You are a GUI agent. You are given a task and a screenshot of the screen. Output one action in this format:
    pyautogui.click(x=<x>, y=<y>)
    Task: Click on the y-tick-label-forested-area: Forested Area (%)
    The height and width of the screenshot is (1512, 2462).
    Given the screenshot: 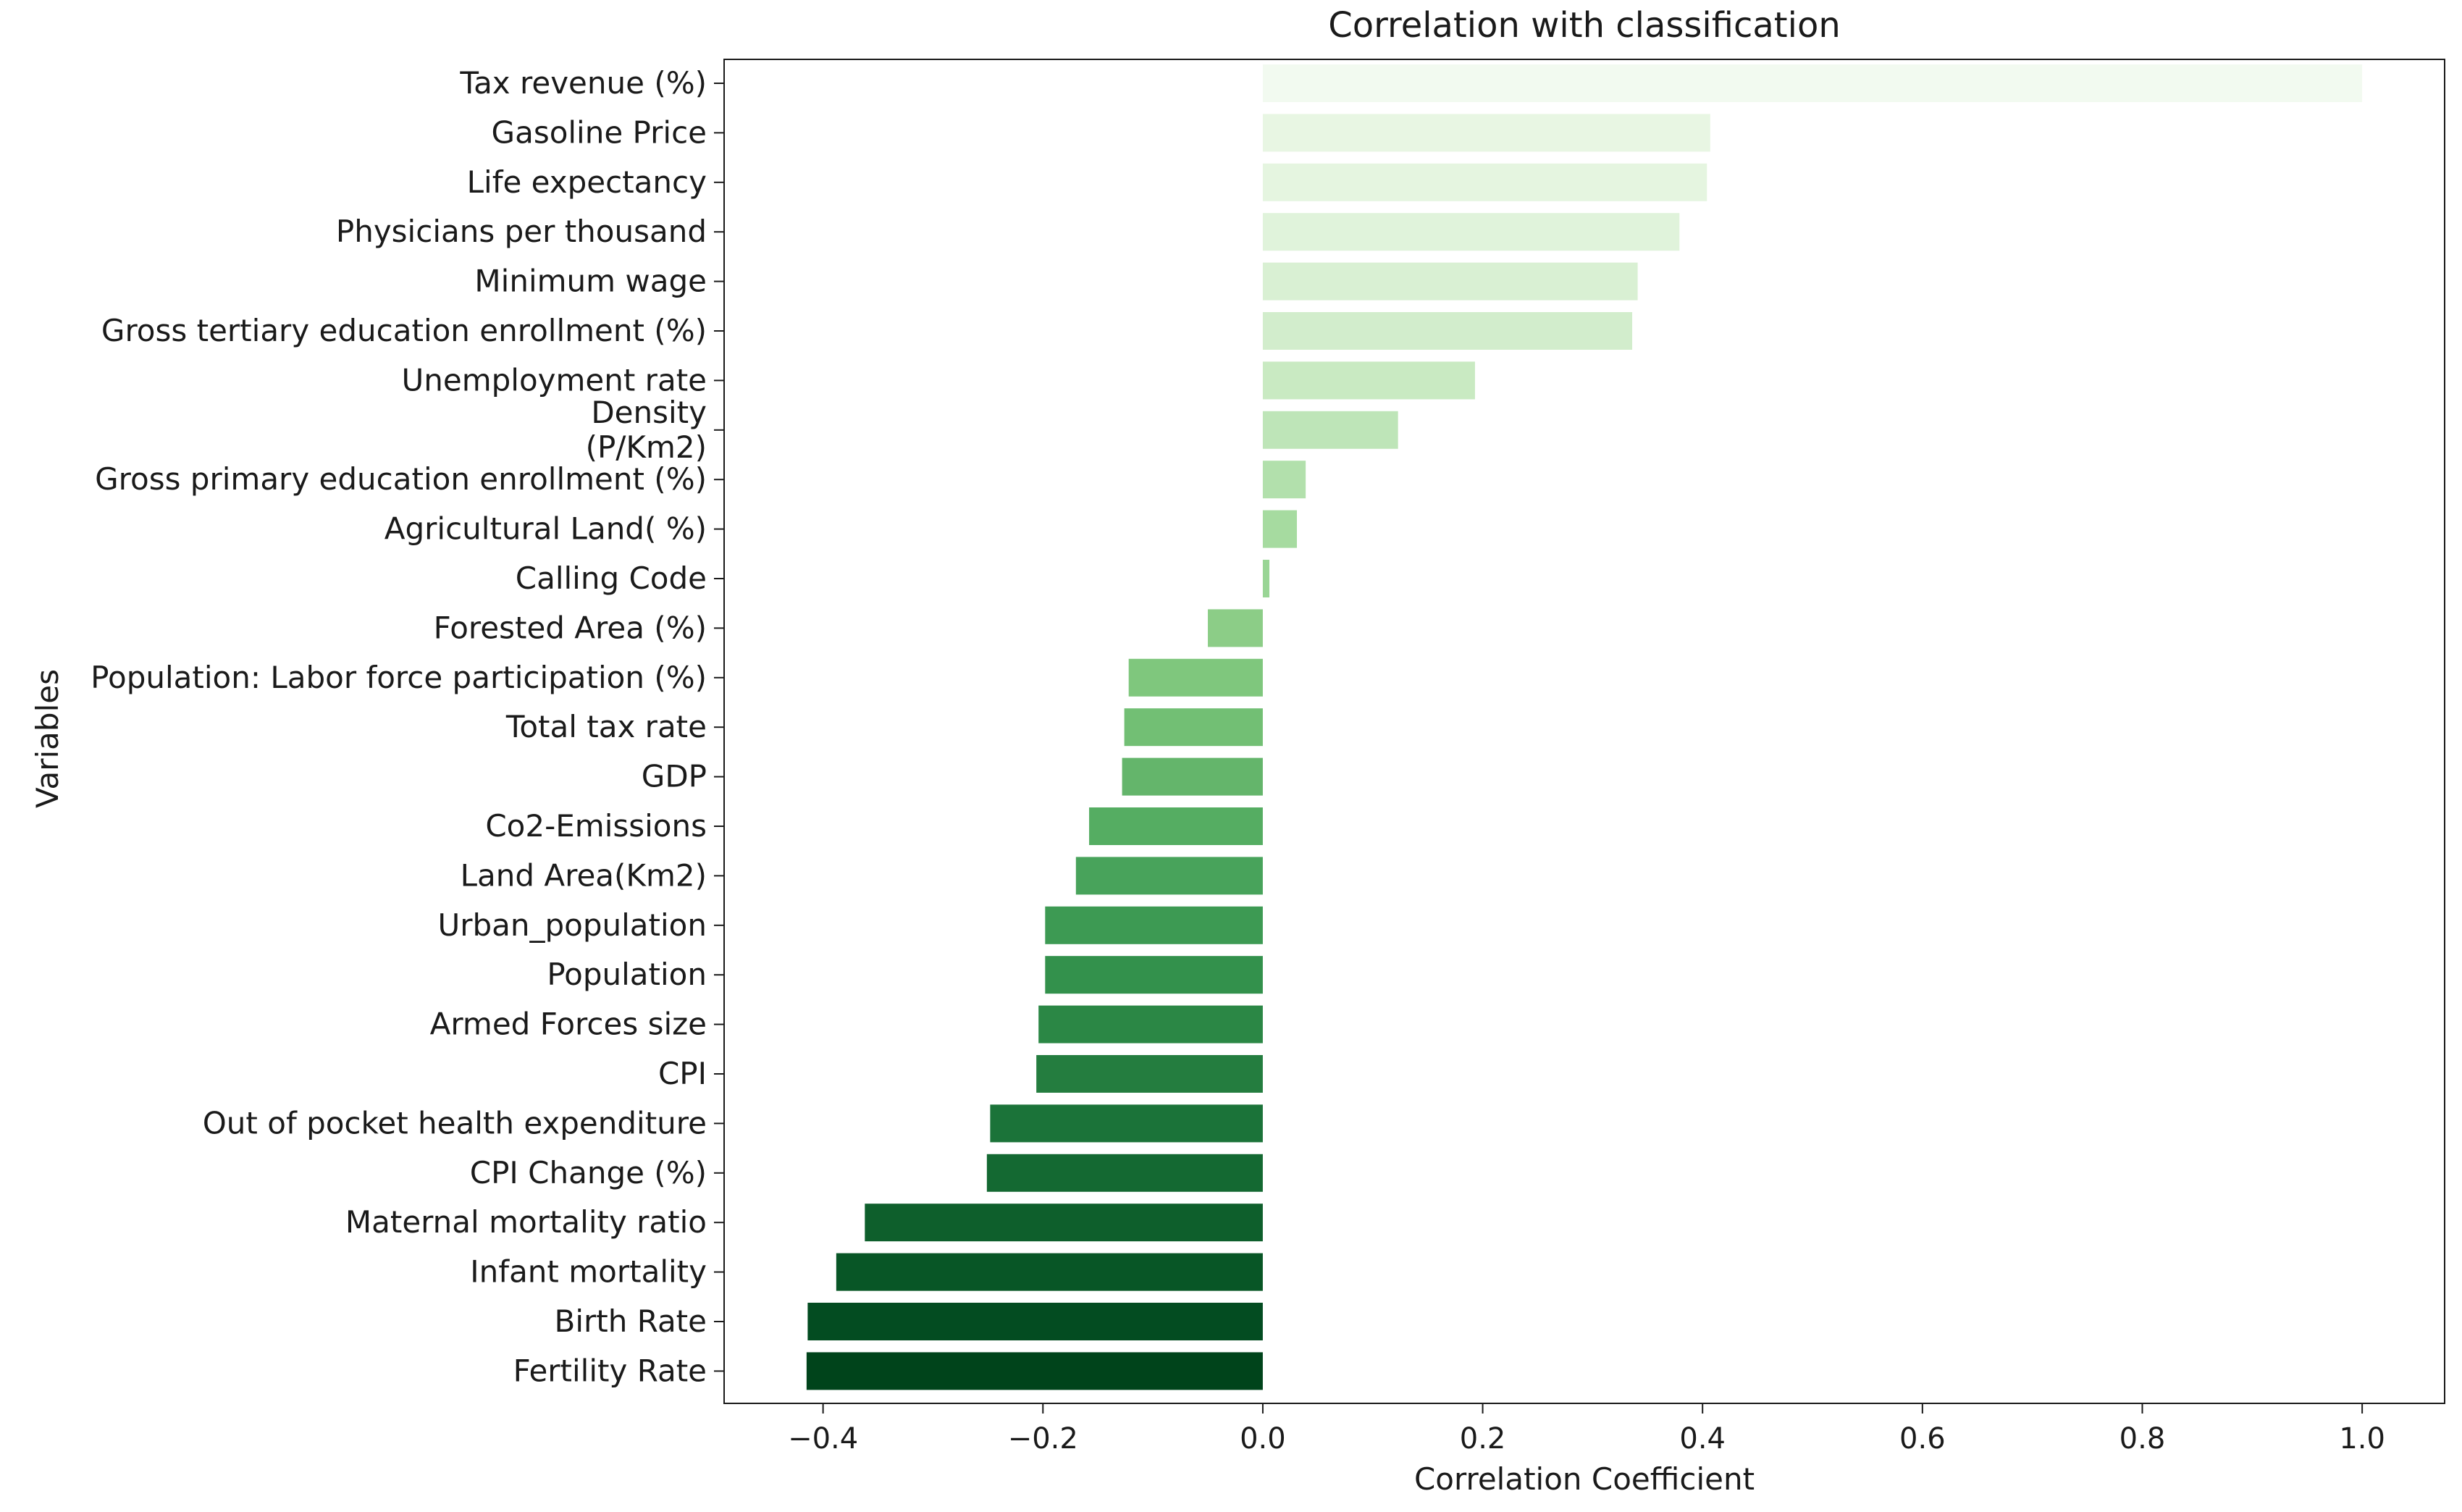 What is the action you would take?
    pyautogui.click(x=570, y=627)
    